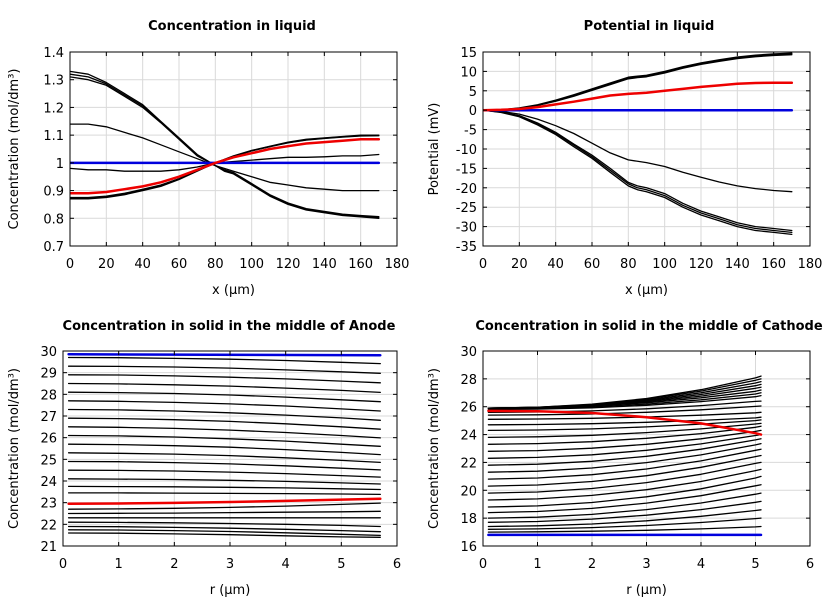 This screenshot has height=600, width=840. What do you see at coordinates (53, 108) in the screenshot?
I see `y-tick-label: 1.2` at bounding box center [53, 108].